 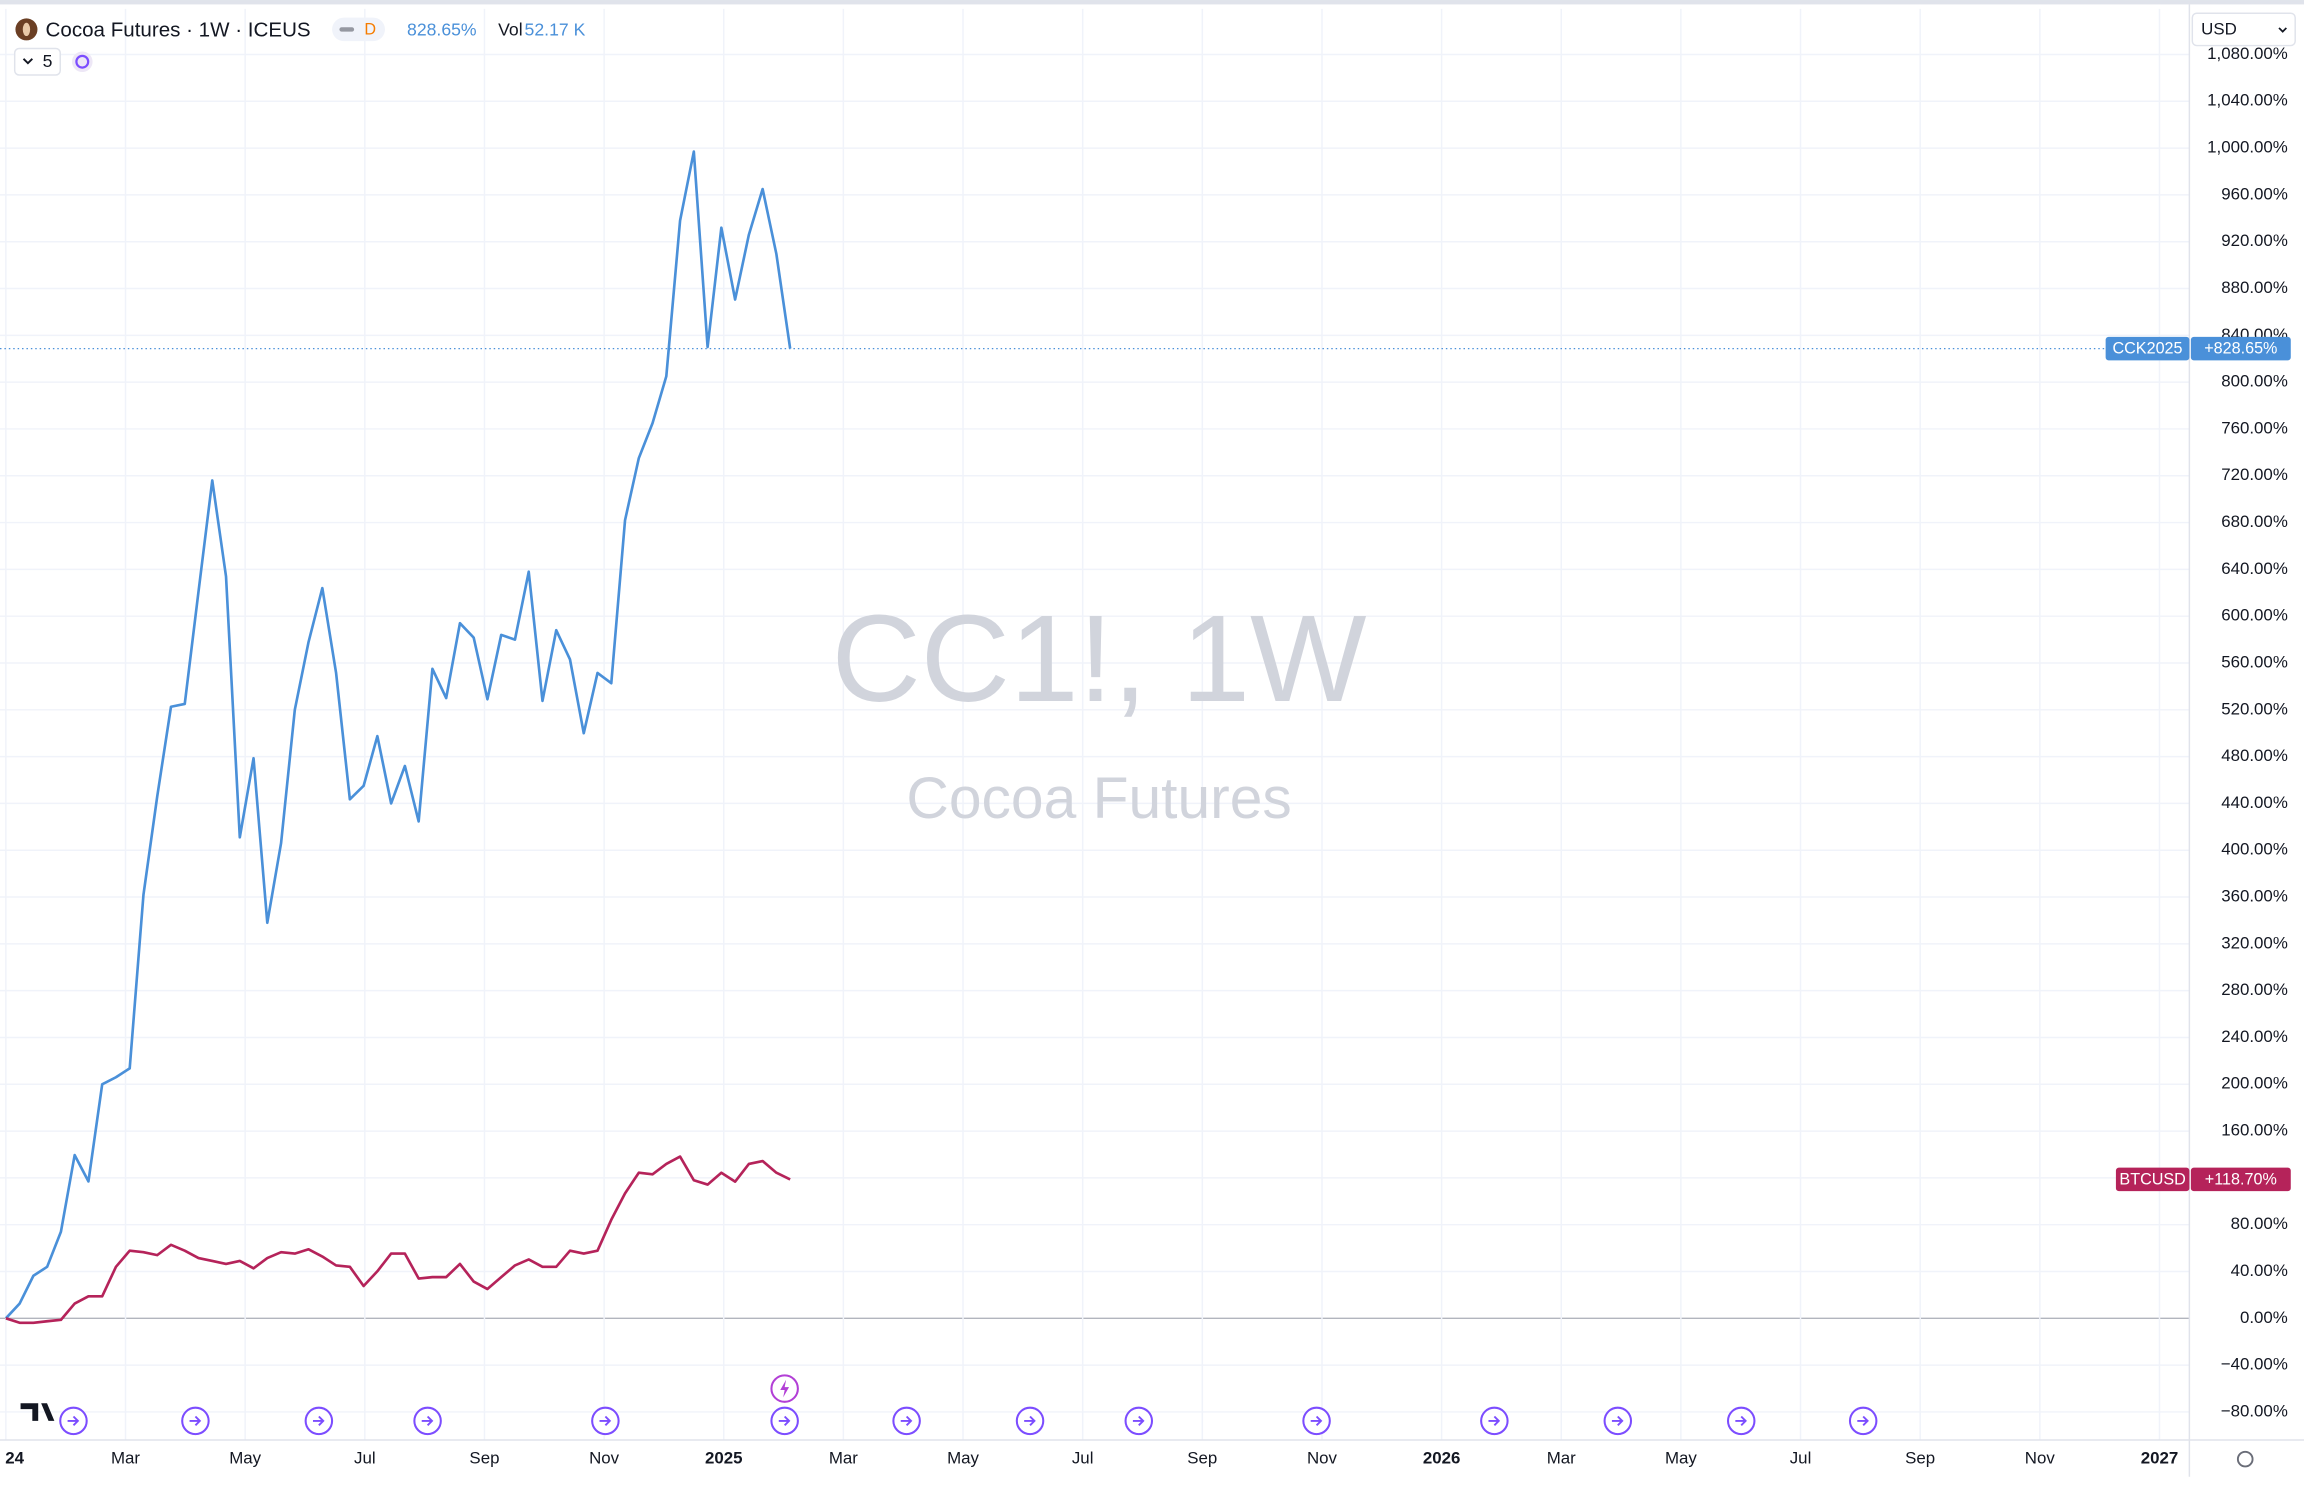 What do you see at coordinates (510, 30) in the screenshot?
I see `volume-label: Vol` at bounding box center [510, 30].